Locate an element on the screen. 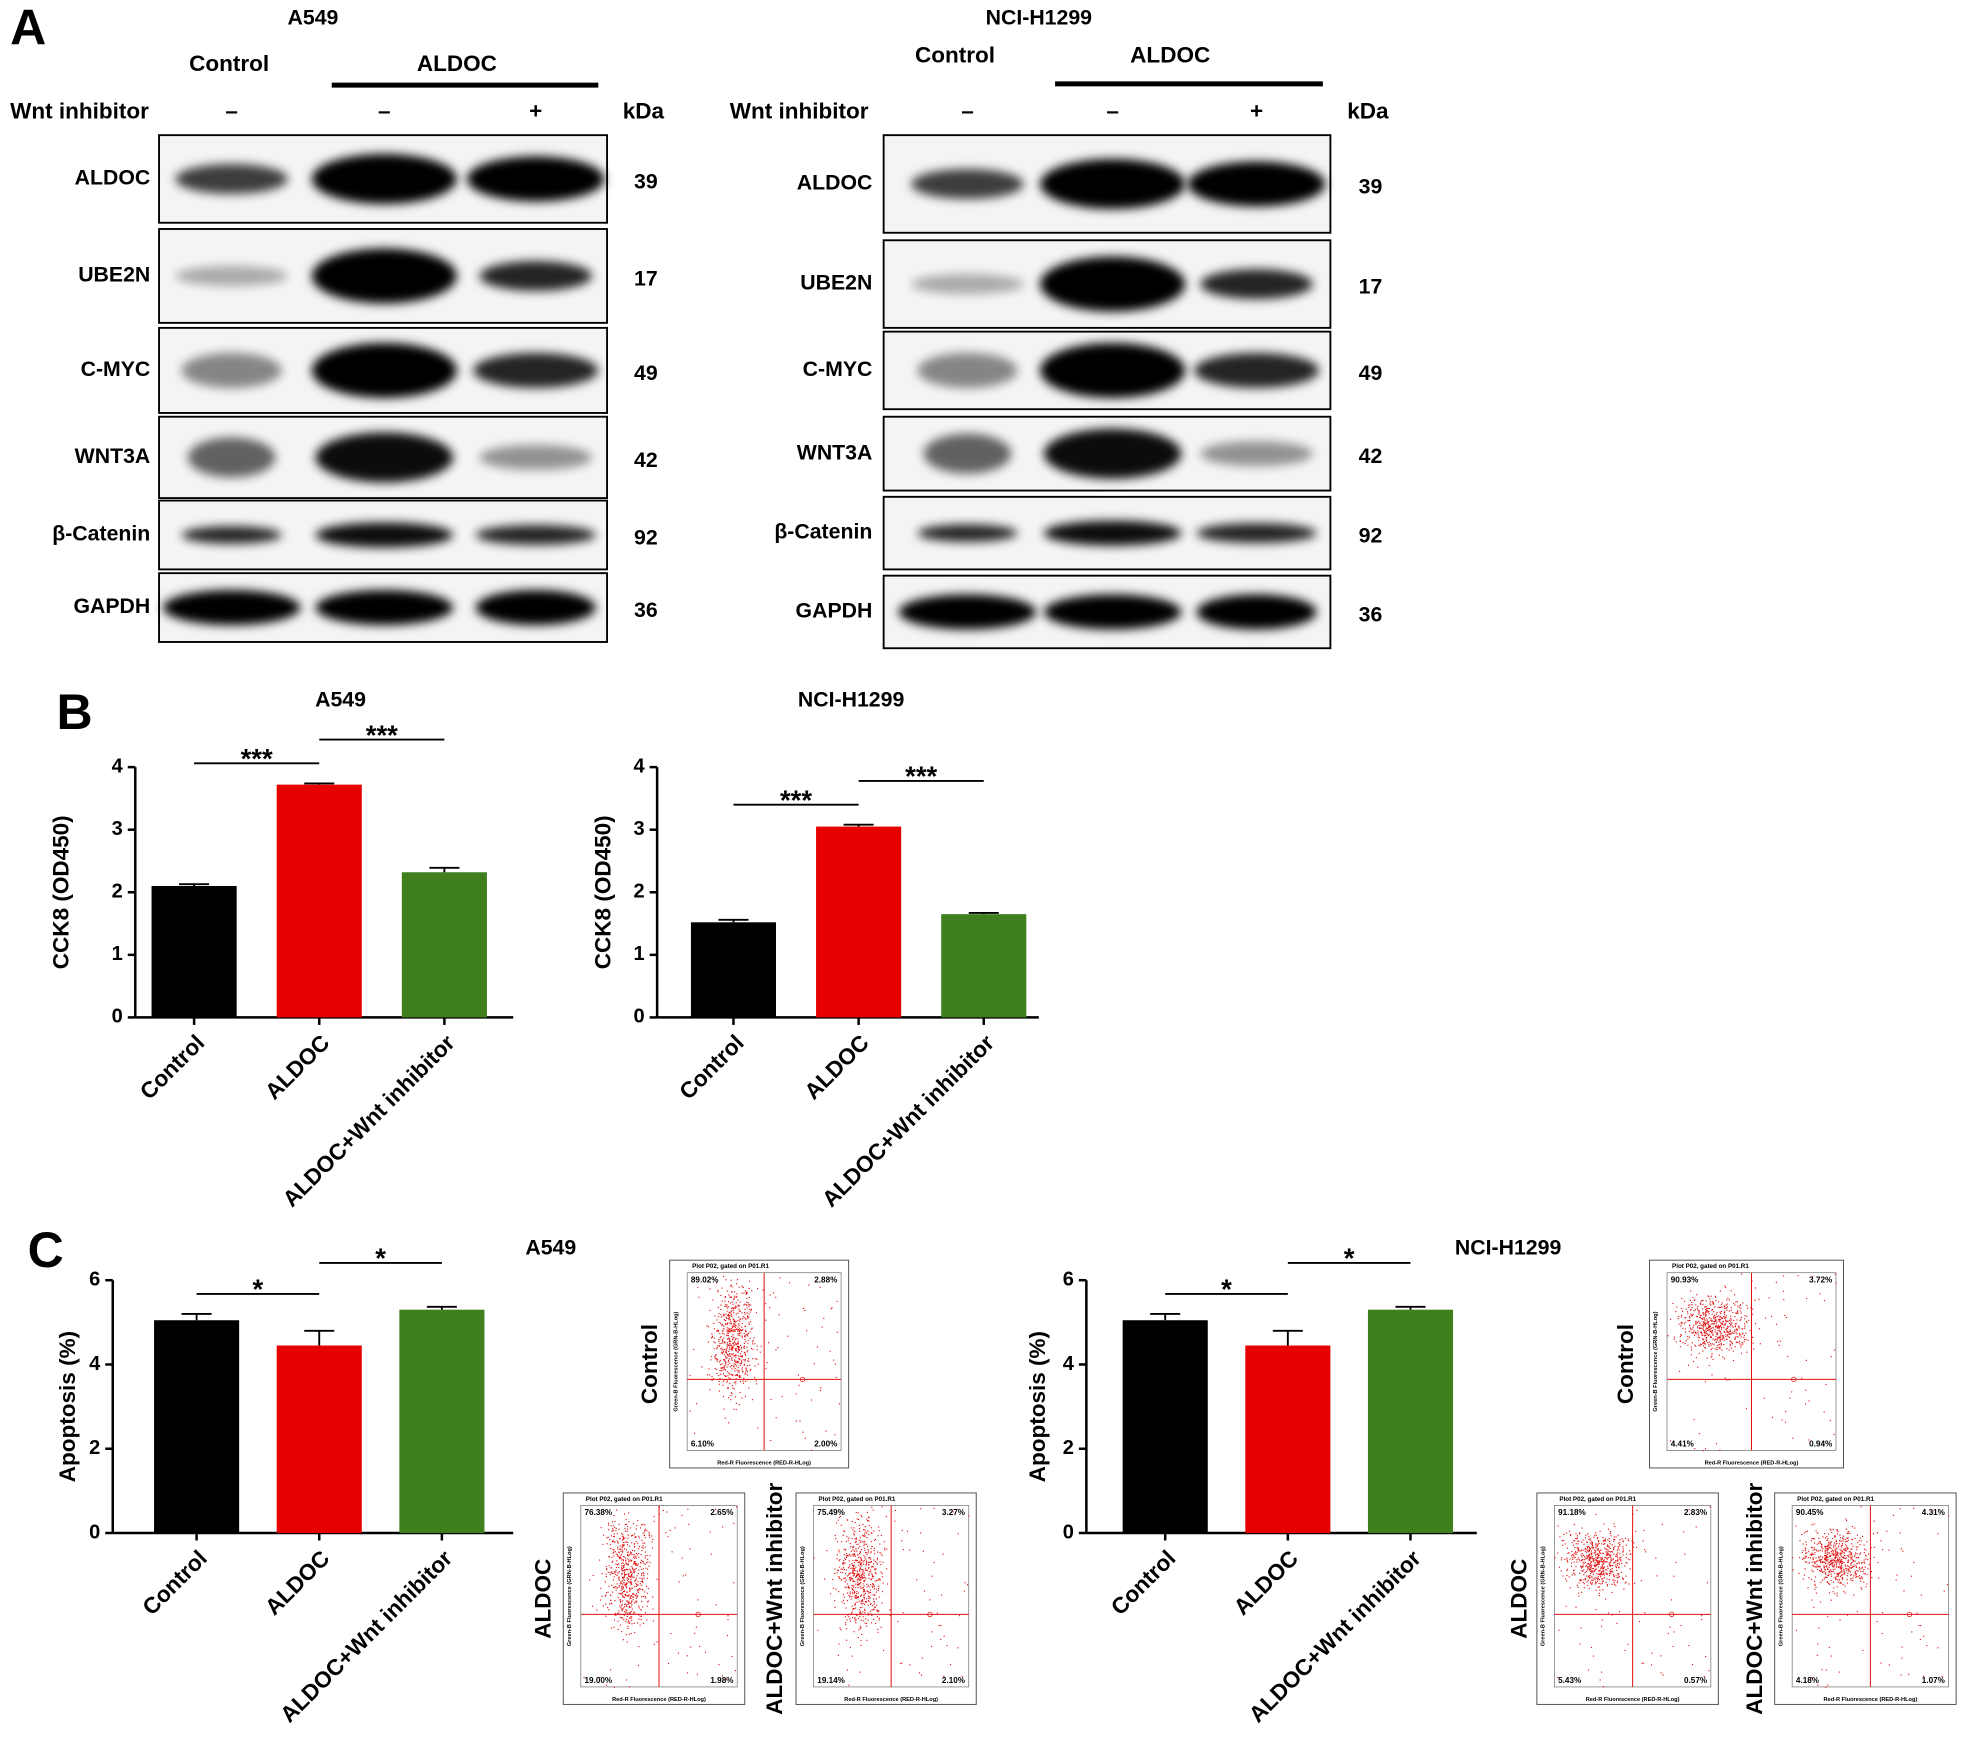 The height and width of the screenshot is (1752, 1965). group-label: ALDOC is located at coordinates (457, 63).